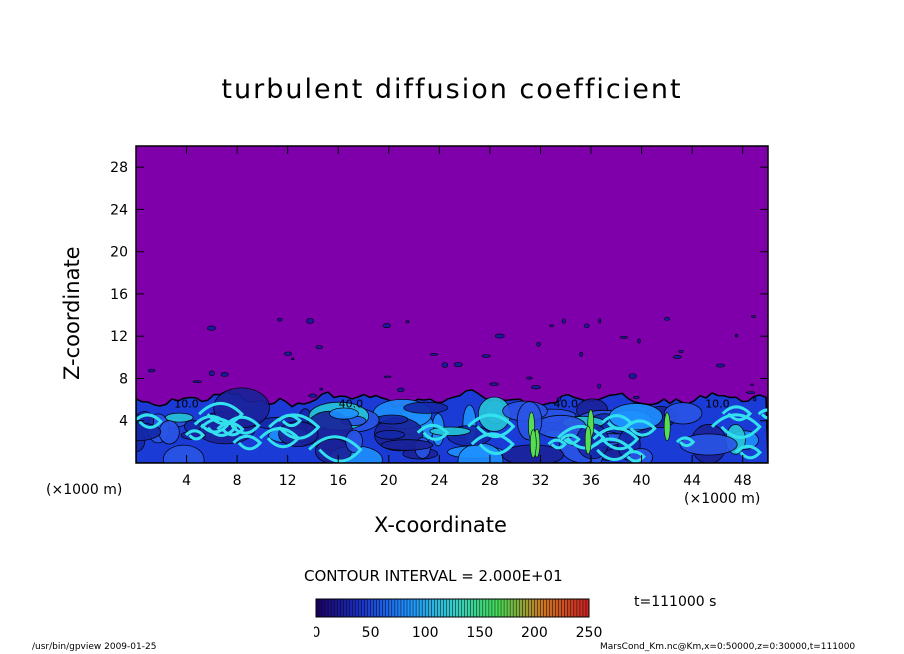  What do you see at coordinates (94, 647) in the screenshot?
I see `footer-program-date: /usr/bin/gpview 2009-01-25` at bounding box center [94, 647].